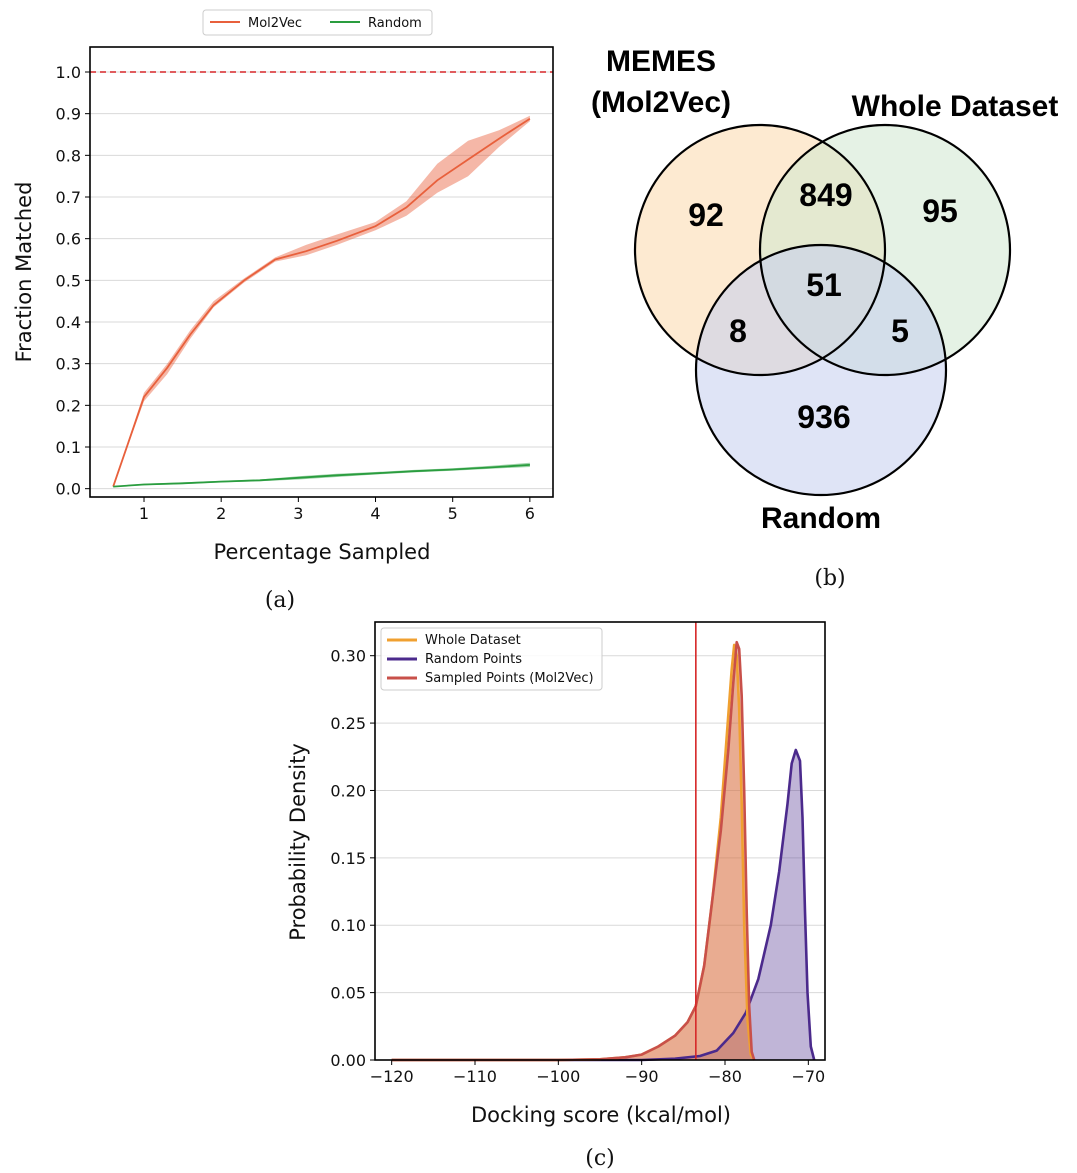 The image size is (1077, 1173). What do you see at coordinates (337, 510) in the screenshot?
I see `panel-a-x-ticks: 1 2 3 4 5 6` at bounding box center [337, 510].